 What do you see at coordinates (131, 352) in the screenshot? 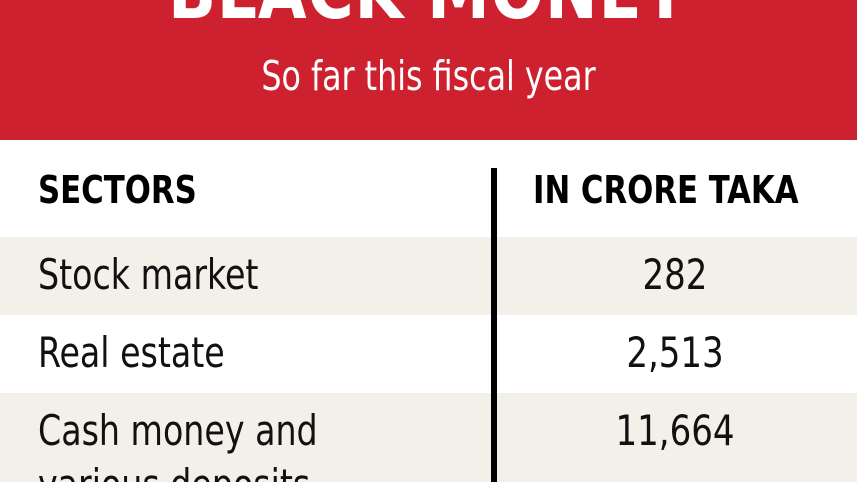
I see `cell-sector: Real estate` at bounding box center [131, 352].